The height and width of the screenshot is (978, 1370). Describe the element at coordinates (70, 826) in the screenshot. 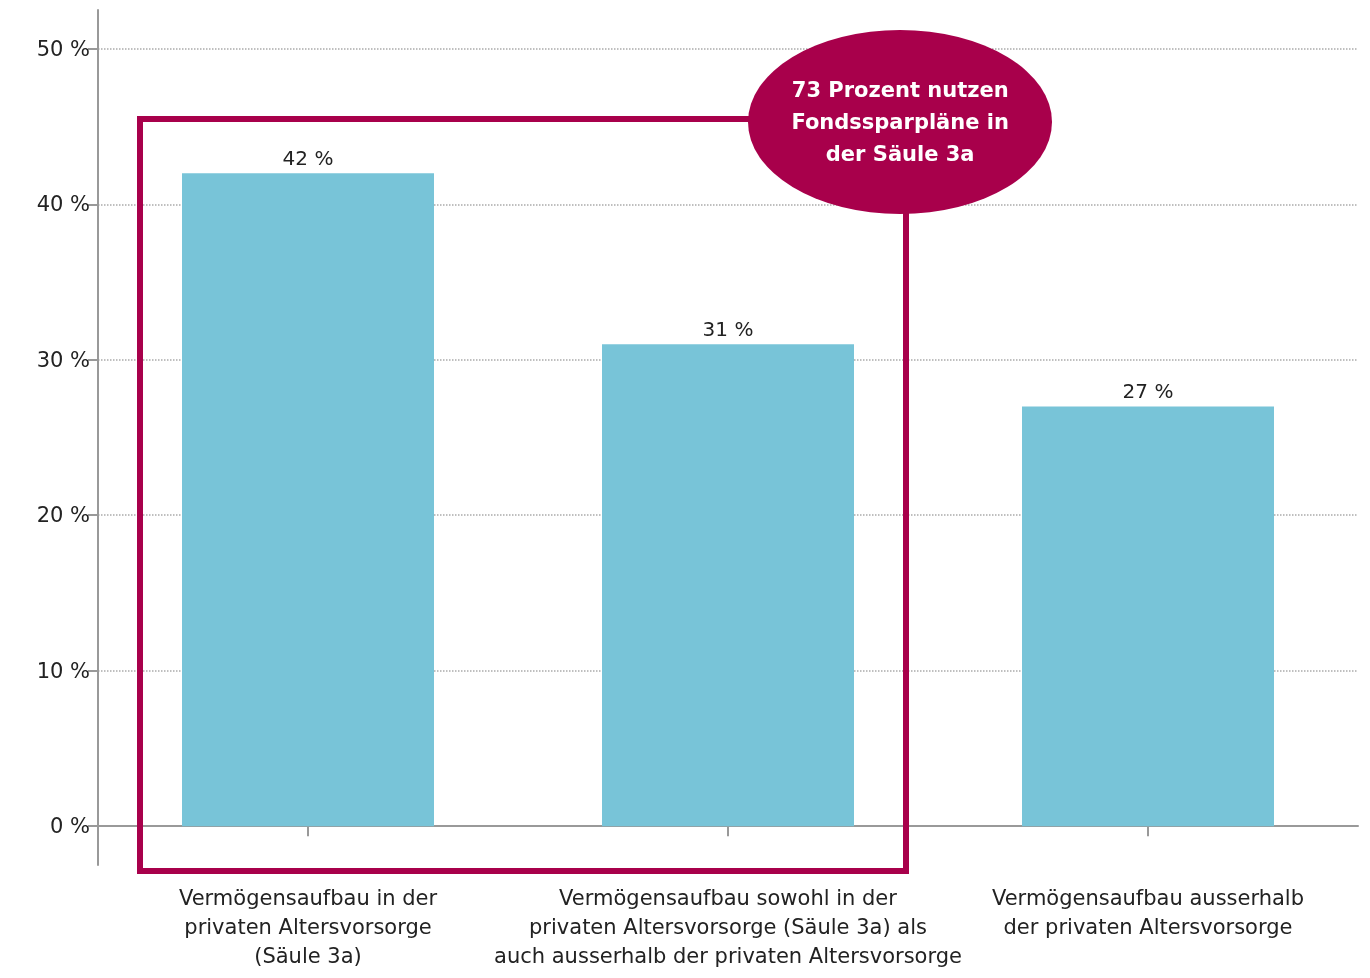

I see `y-tick-label: 0 %` at that location.